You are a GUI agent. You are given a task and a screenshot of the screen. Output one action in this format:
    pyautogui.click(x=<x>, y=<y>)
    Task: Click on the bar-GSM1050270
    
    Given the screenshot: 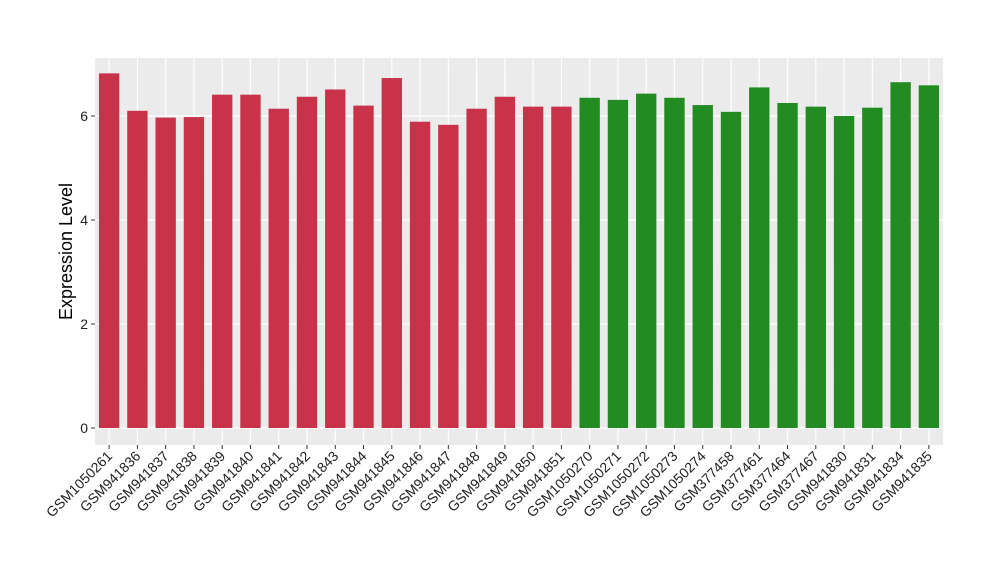 What is the action you would take?
    pyautogui.click(x=589, y=263)
    